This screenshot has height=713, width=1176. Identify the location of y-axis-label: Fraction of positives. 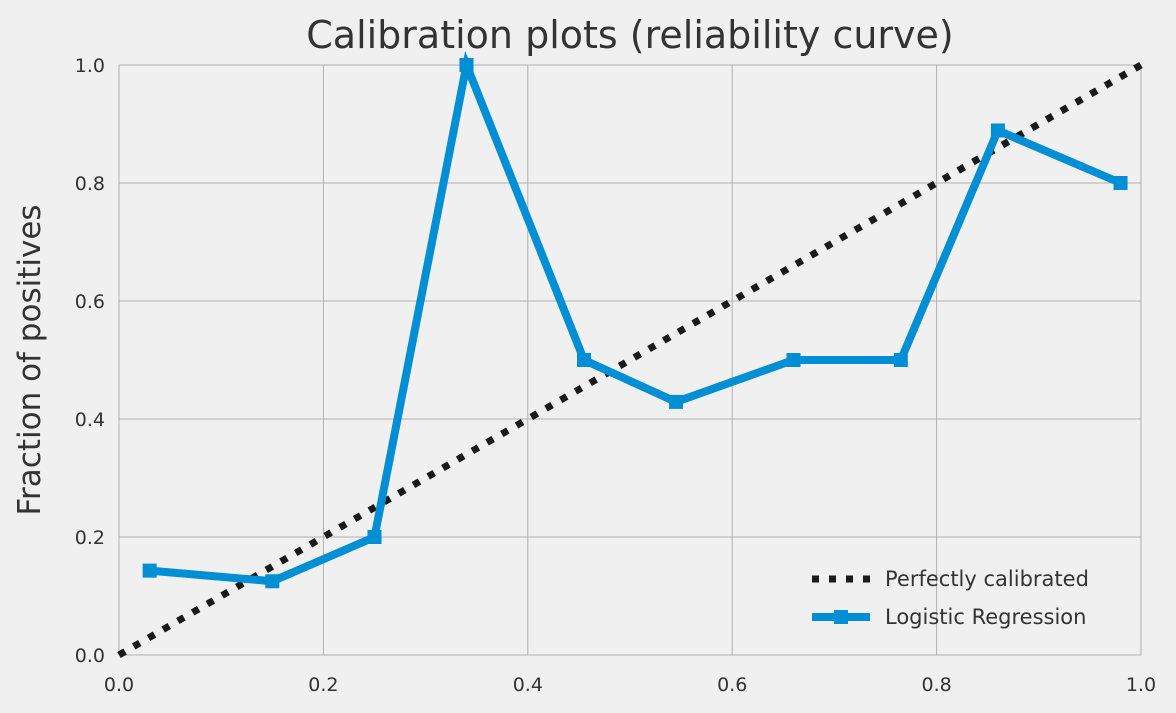
(30, 359).